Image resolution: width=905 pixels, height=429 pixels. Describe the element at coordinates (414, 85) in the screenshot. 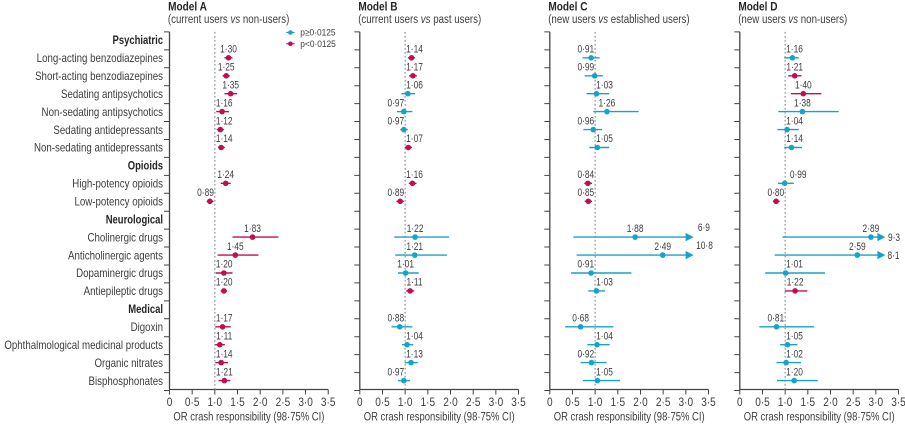

I see `svg-text: 1·06` at that location.